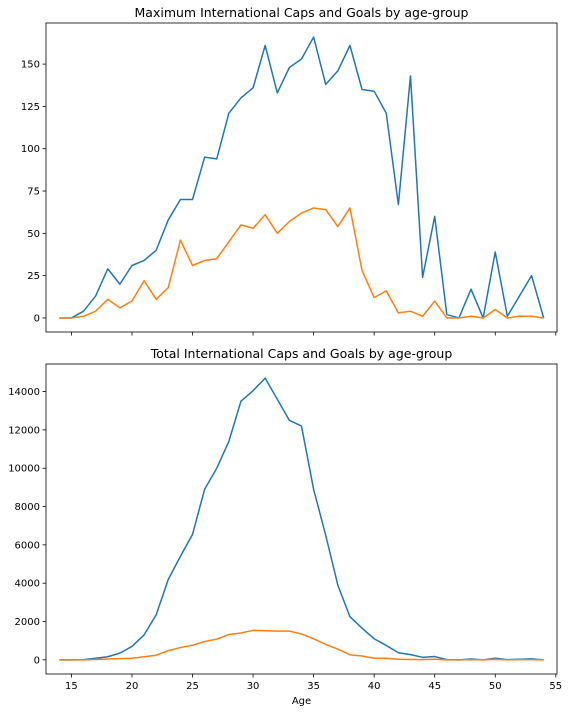 This screenshot has height=712, width=568. What do you see at coordinates (313, 686) in the screenshot?
I see `x-tick-label: 35` at bounding box center [313, 686].